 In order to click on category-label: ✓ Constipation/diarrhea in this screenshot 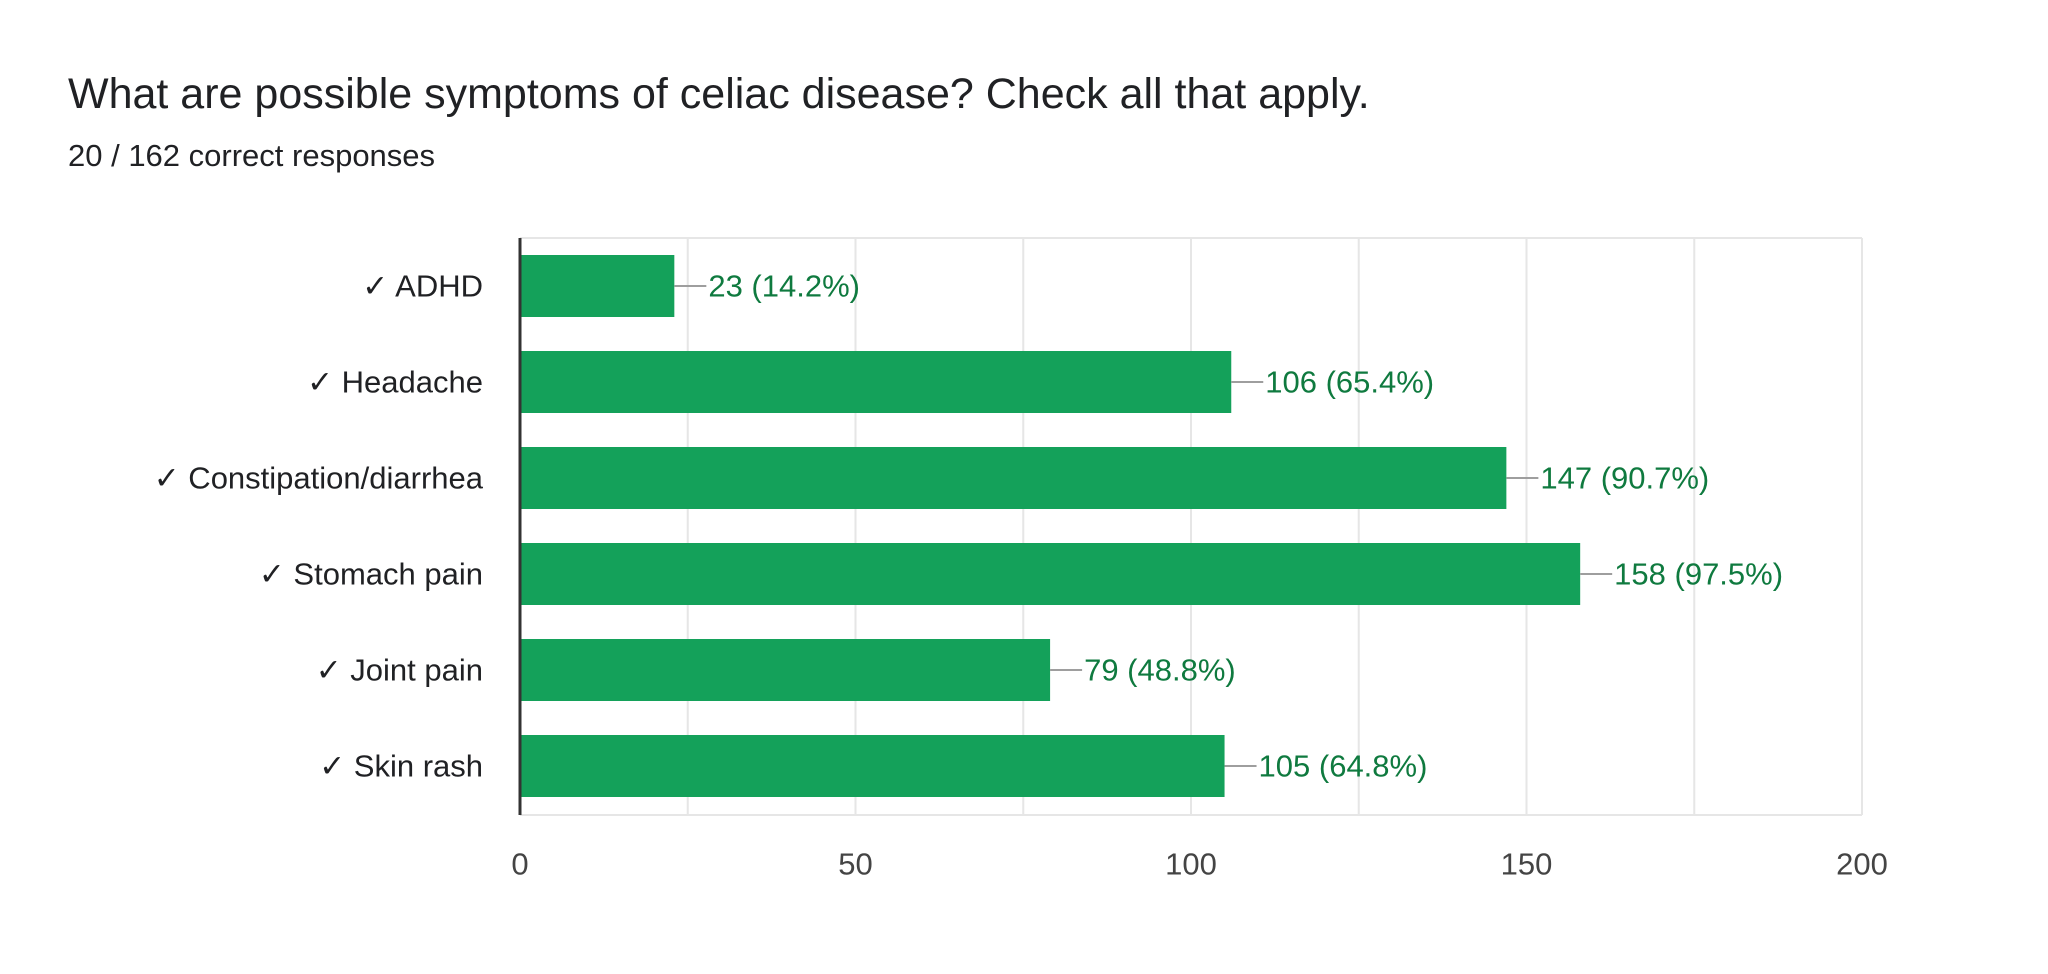, I will do `click(319, 478)`.